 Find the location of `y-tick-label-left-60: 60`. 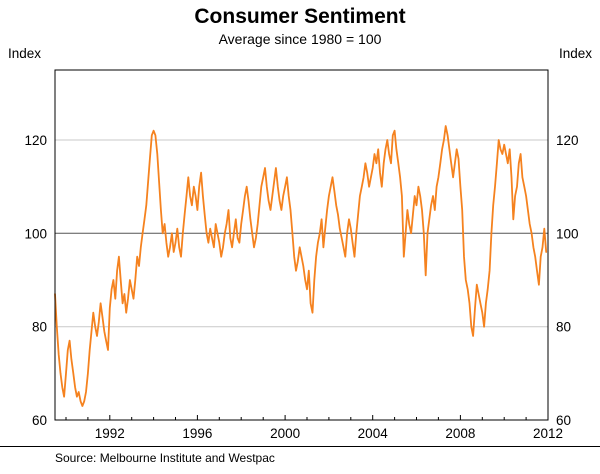

y-tick-label-left-60: 60 is located at coordinates (39, 420).